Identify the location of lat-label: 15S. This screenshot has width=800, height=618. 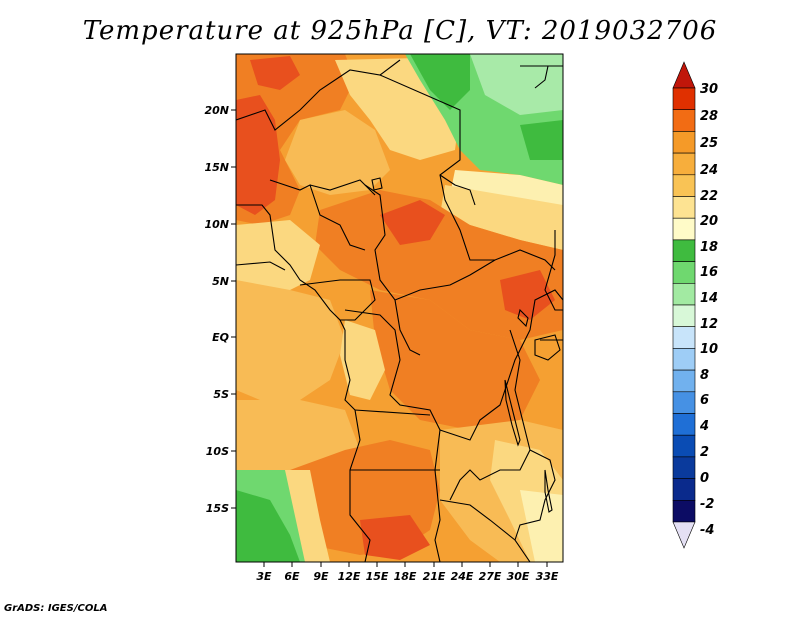
(217, 508).